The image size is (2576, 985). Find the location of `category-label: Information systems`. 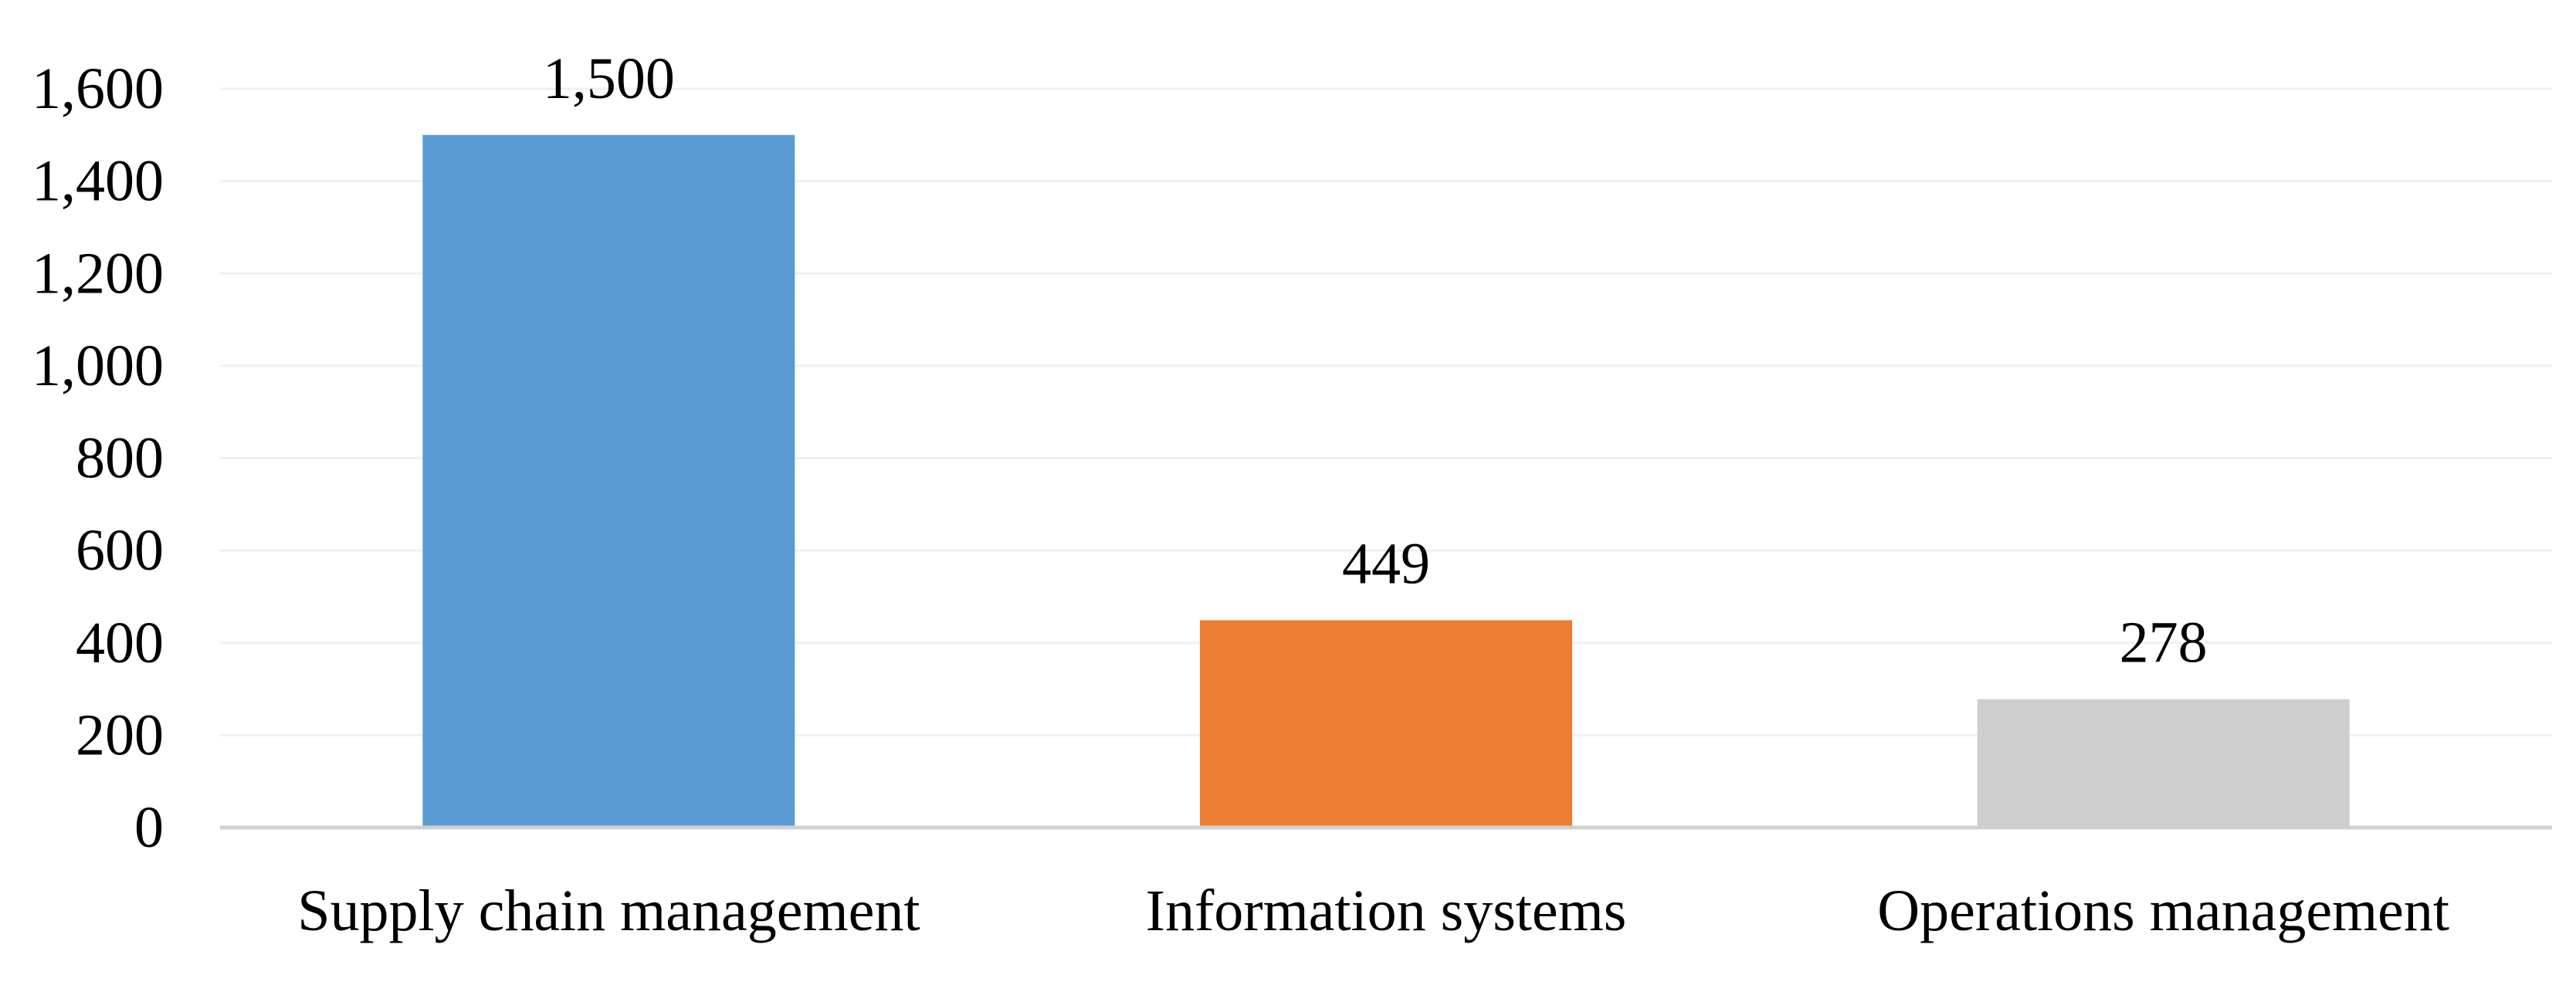

category-label: Information systems is located at coordinates (1386, 911).